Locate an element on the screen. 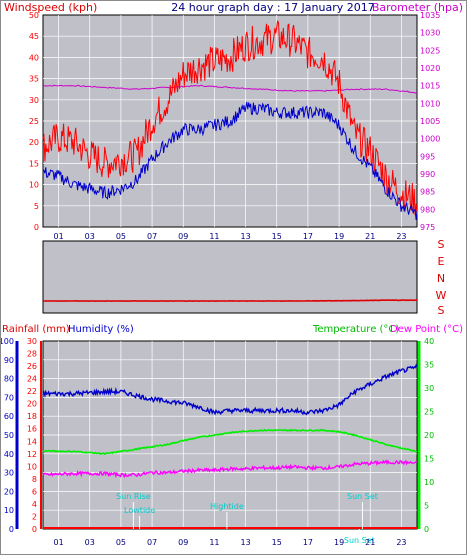 The height and width of the screenshot is (558, 467). barometer-tick-label: 985 is located at coordinates (427, 192).